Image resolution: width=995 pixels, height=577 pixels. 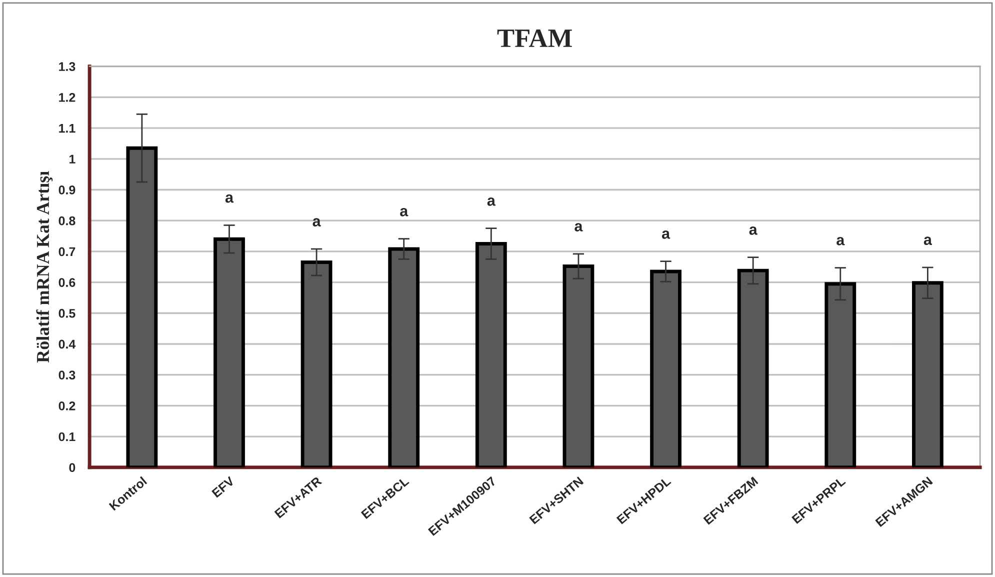 What do you see at coordinates (67, 251) in the screenshot?
I see `y-tick-label: 0.7` at bounding box center [67, 251].